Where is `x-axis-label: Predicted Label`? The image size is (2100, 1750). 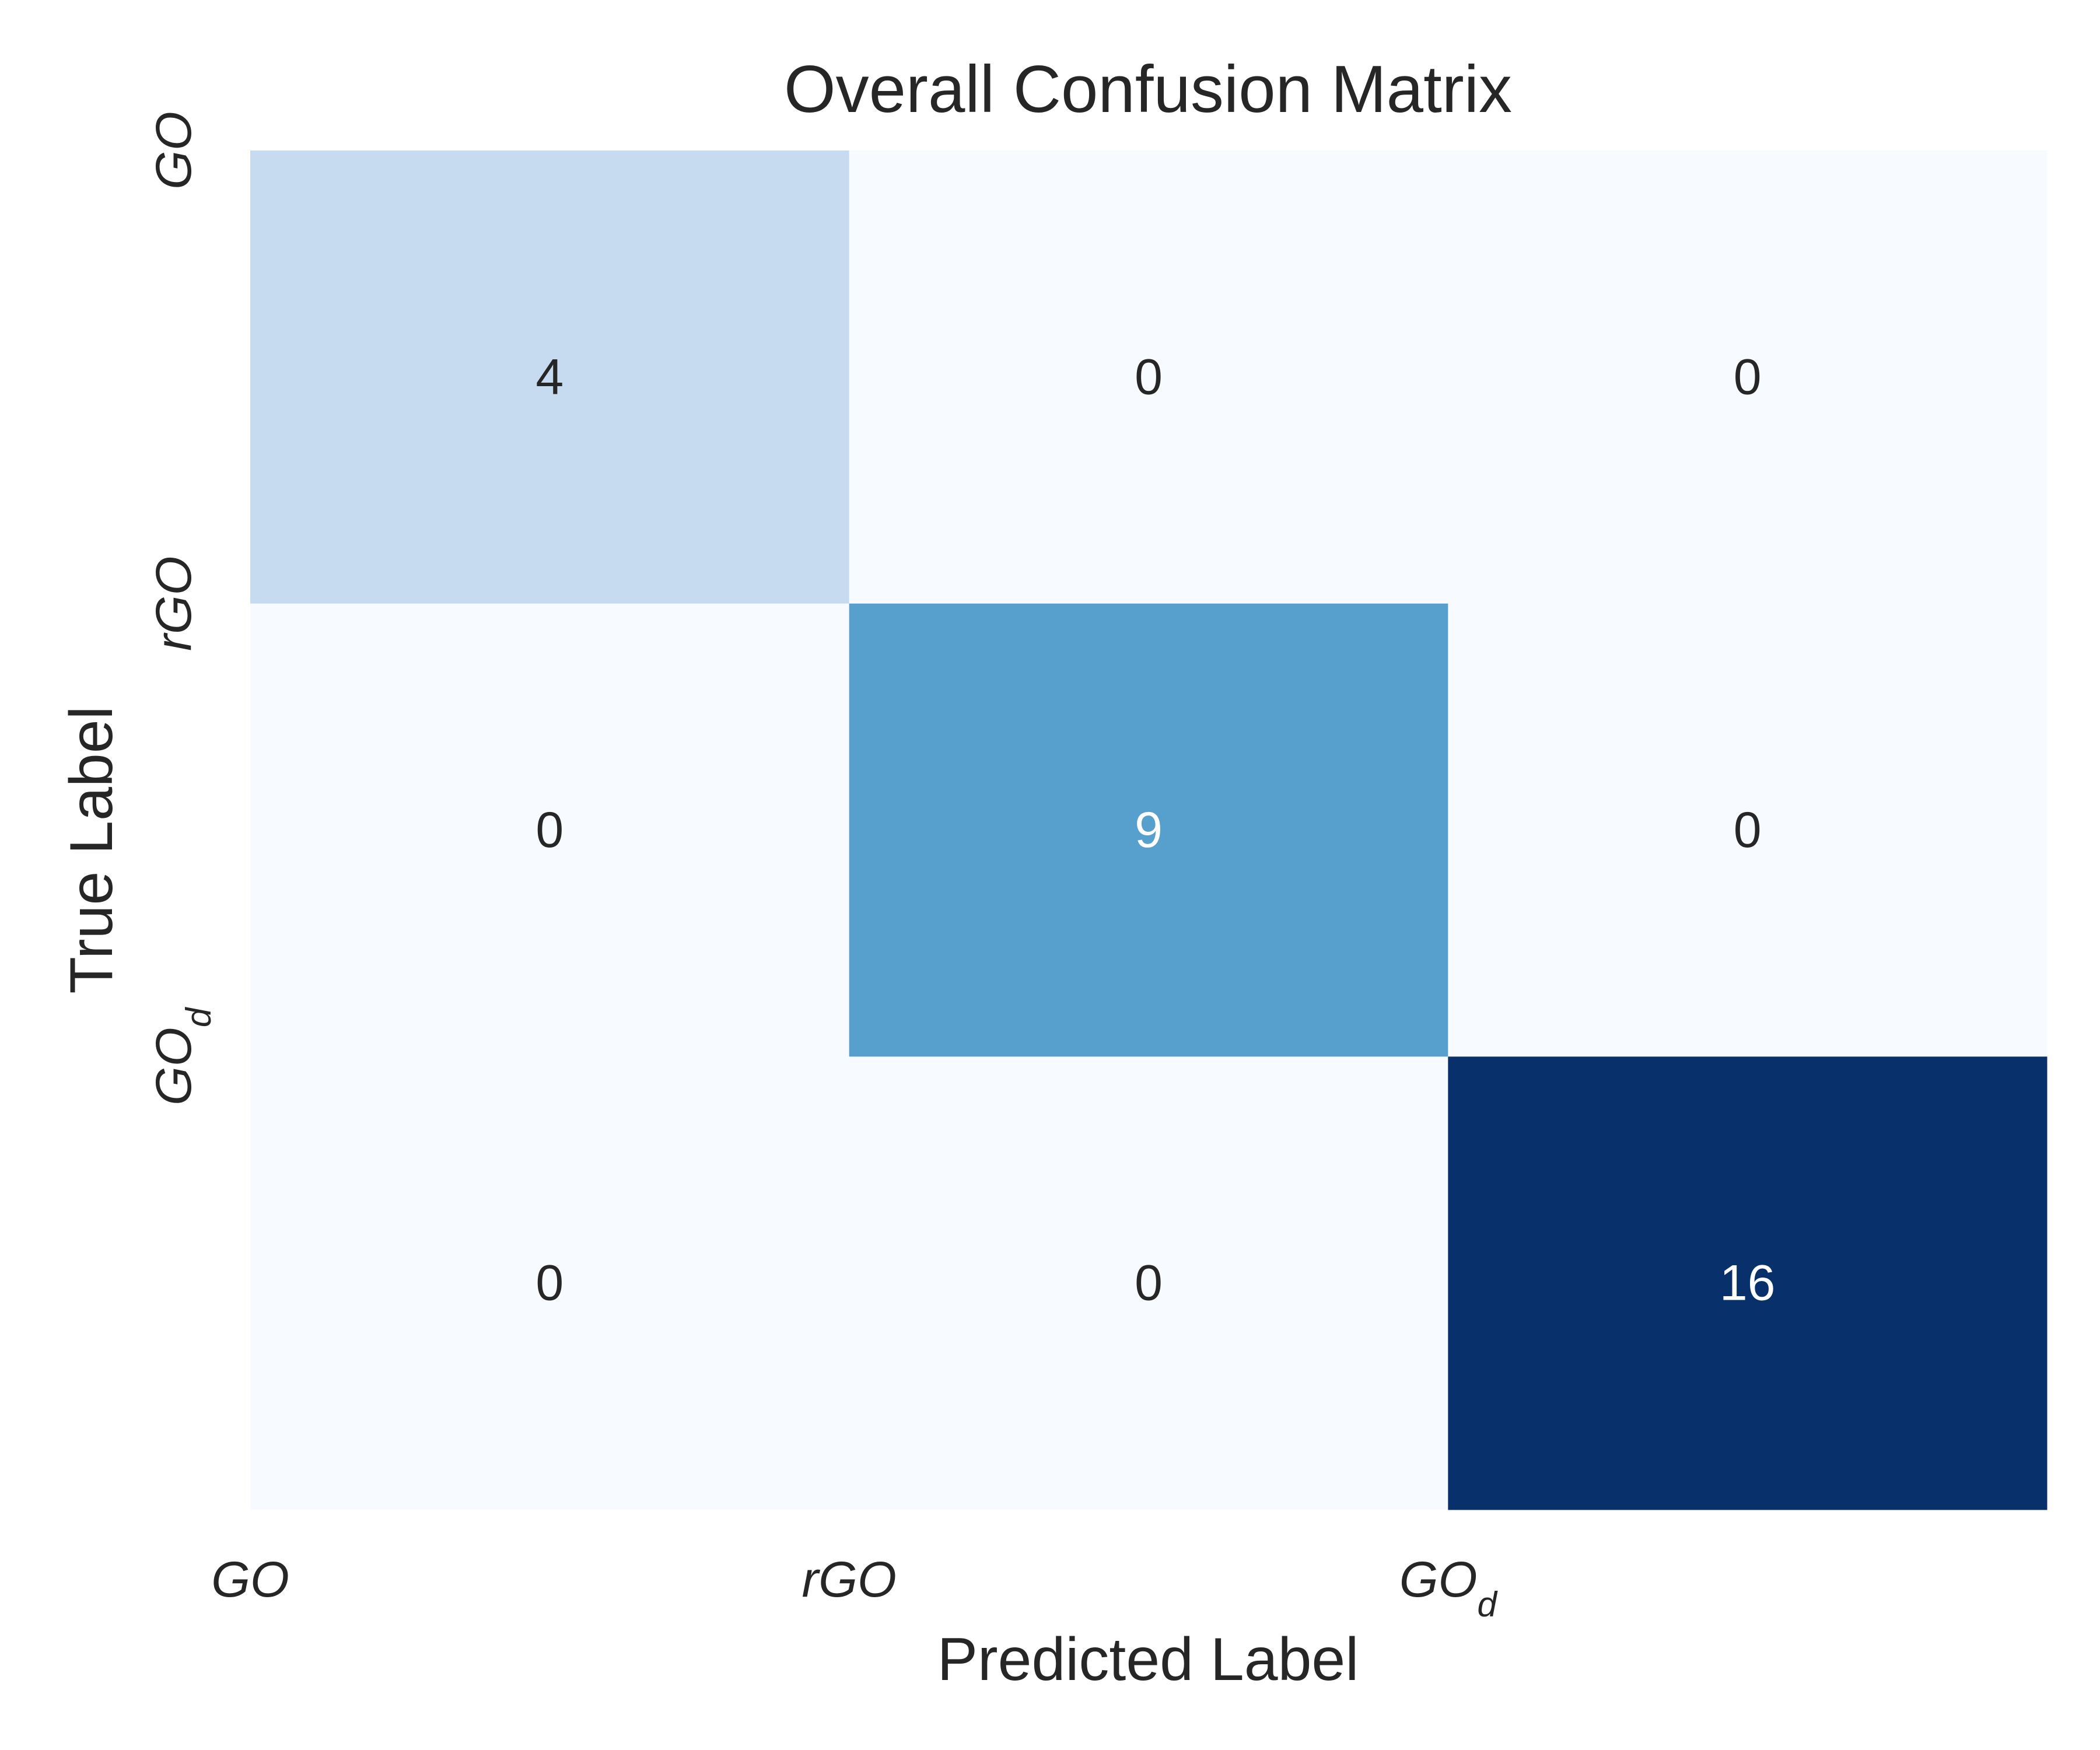
x-axis-label: Predicted Label is located at coordinates (1148, 1659).